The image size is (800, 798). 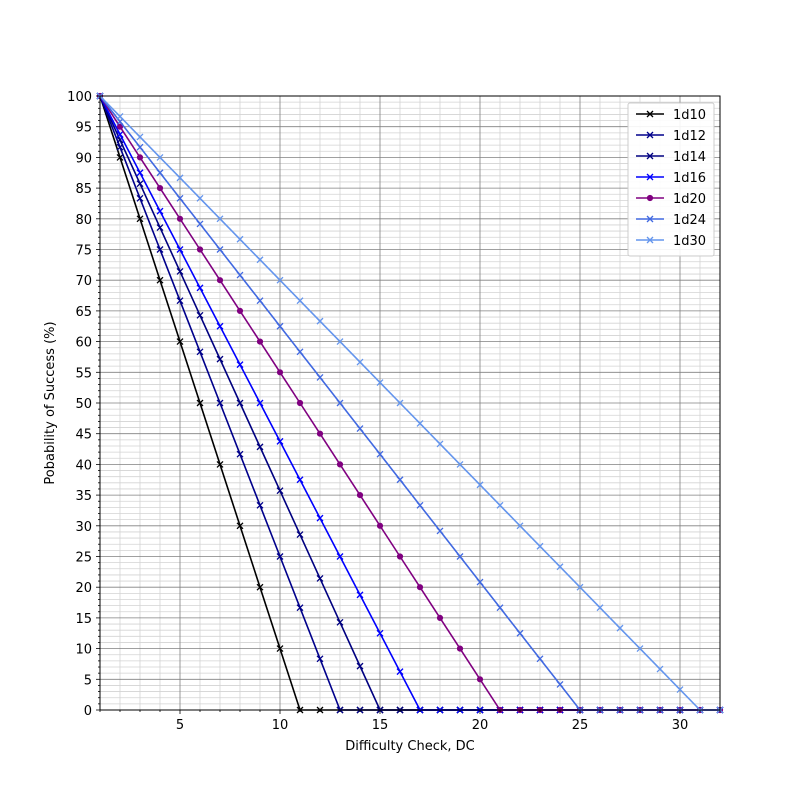 What do you see at coordinates (83, 312) in the screenshot?
I see `y-tick-label: 65` at bounding box center [83, 312].